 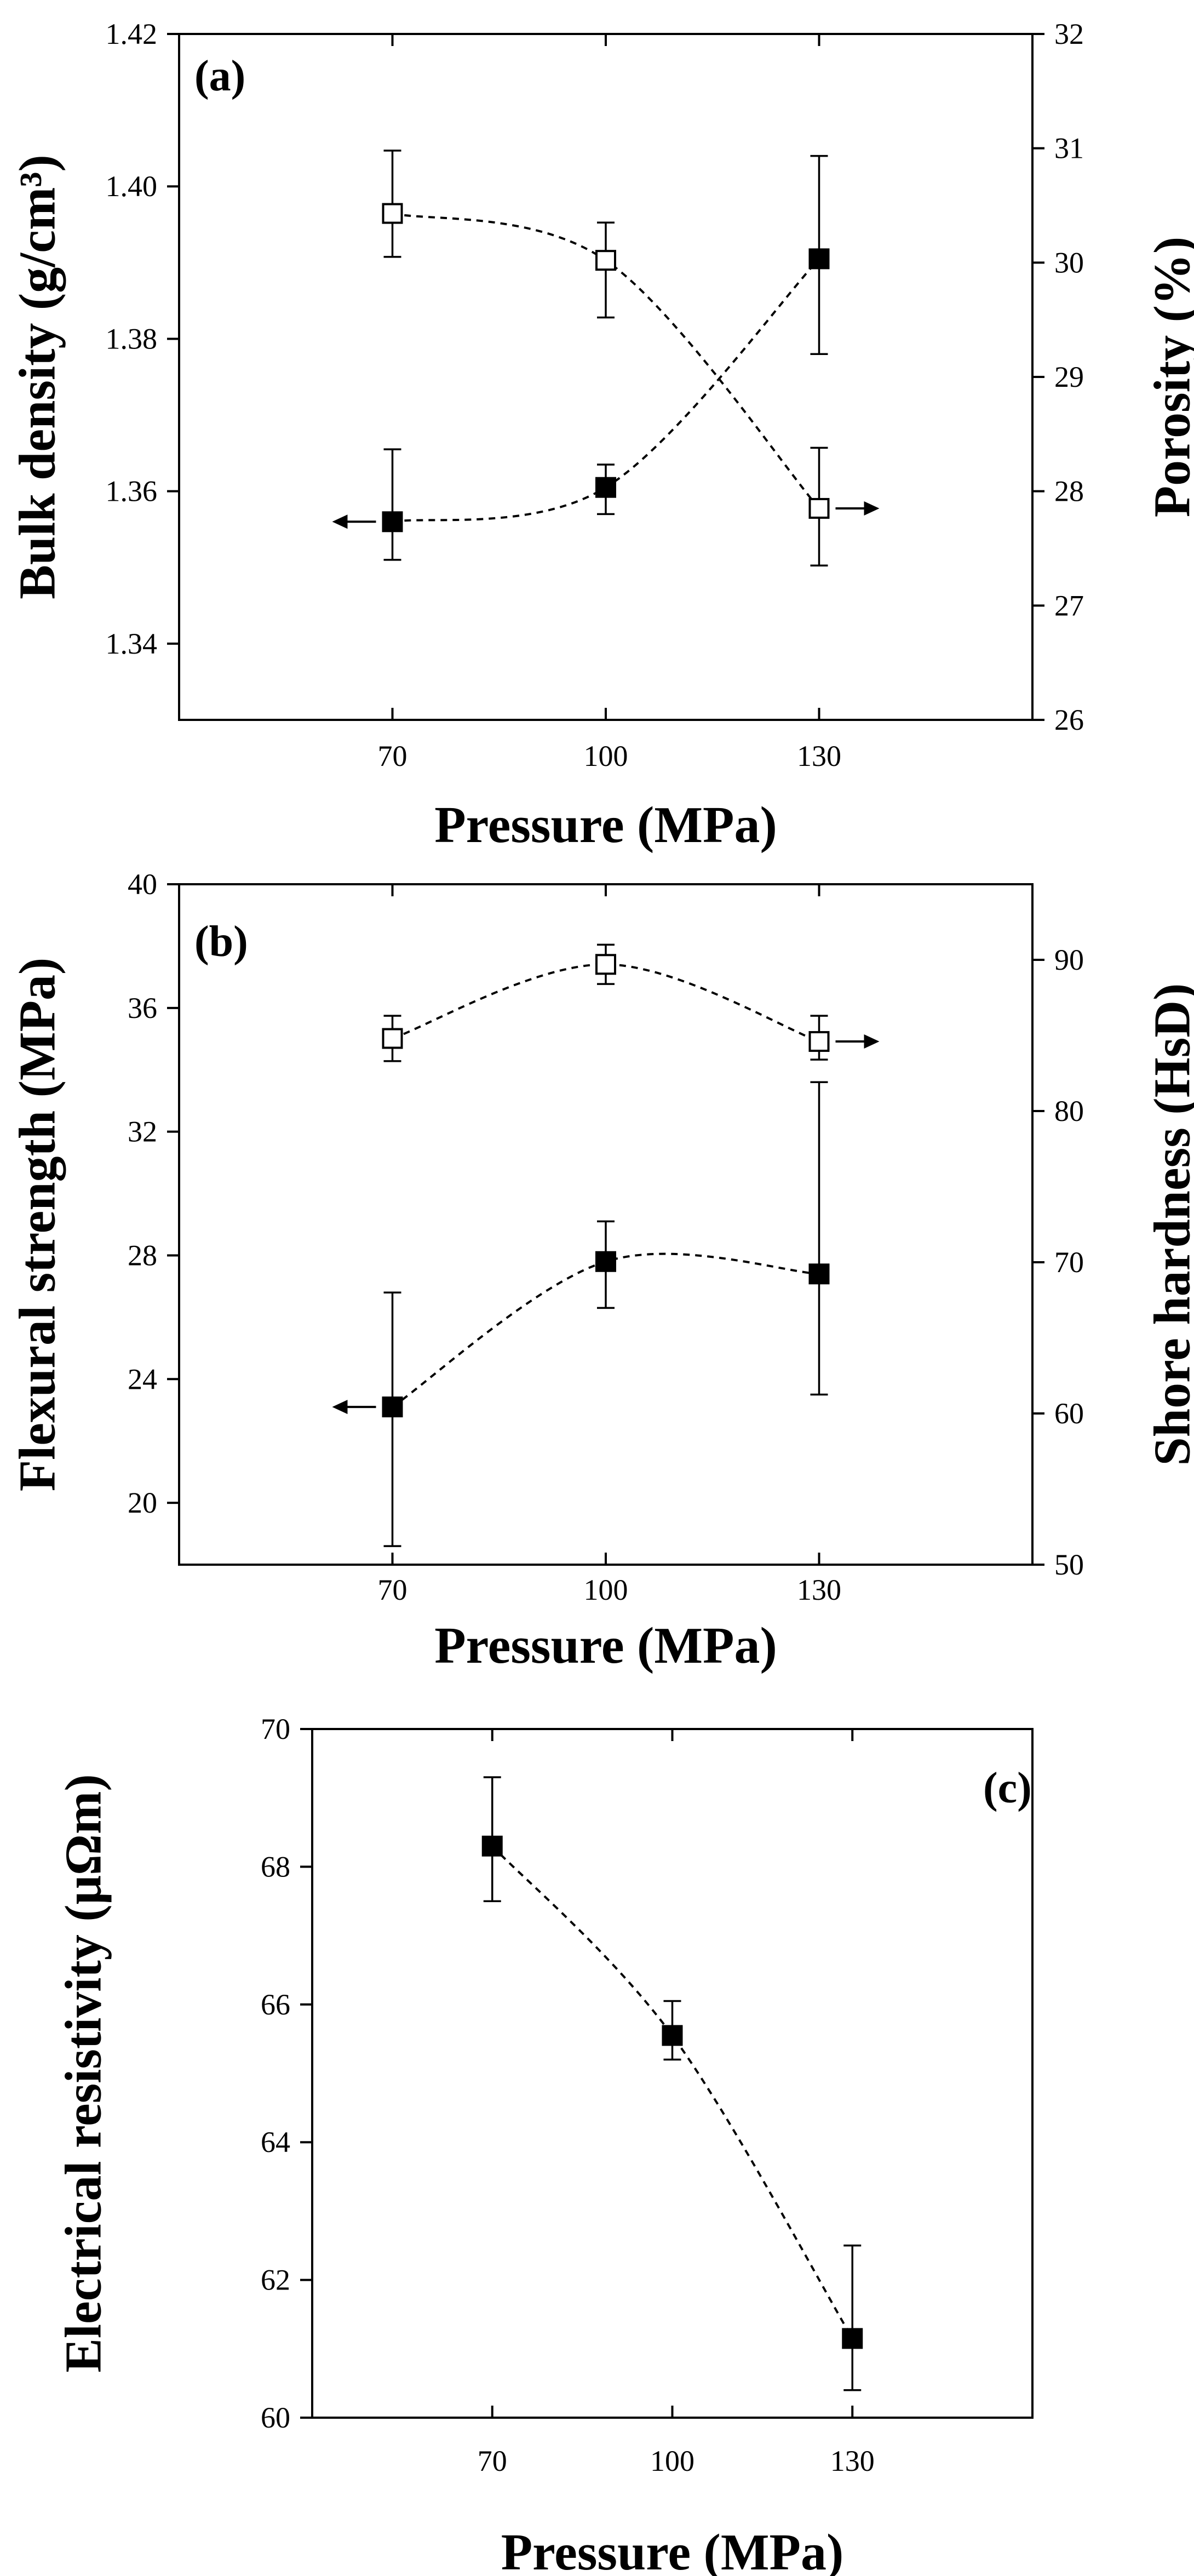 What do you see at coordinates (1069, 491) in the screenshot?
I see `y-tick-label-right: 28` at bounding box center [1069, 491].